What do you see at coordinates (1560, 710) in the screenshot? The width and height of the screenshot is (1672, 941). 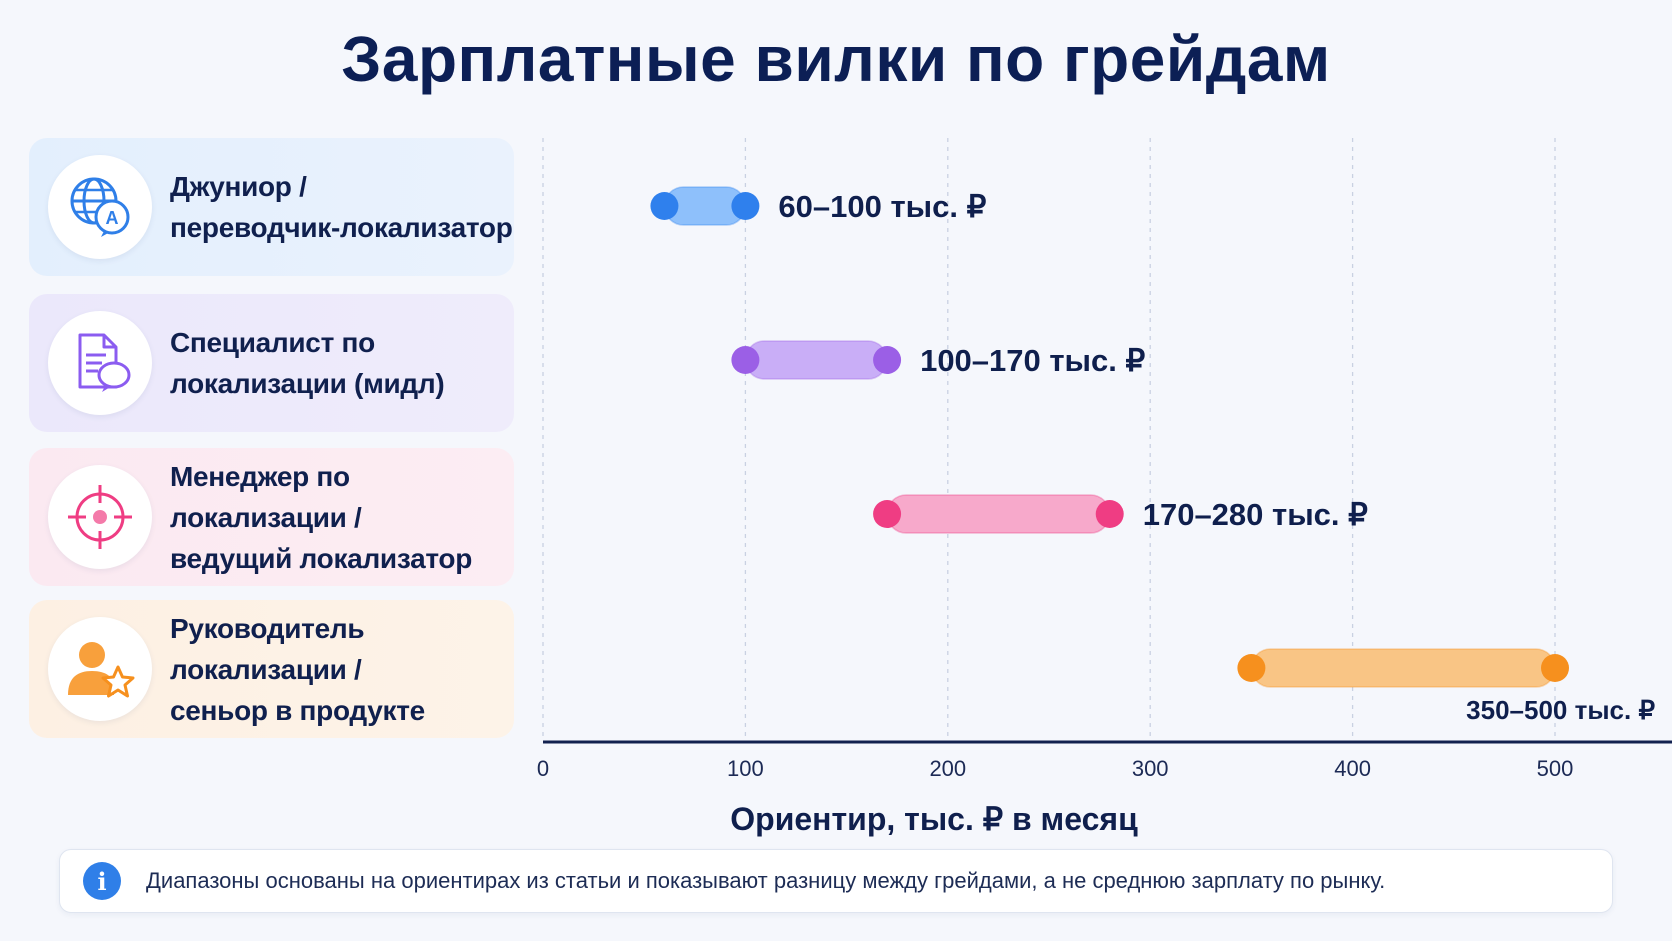 I see `range-data-label: 350–500 тыс. ₽` at bounding box center [1560, 710].